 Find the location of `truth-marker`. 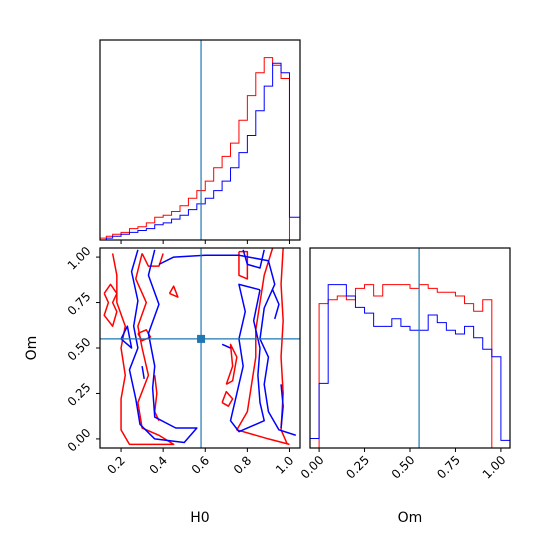

truth-marker is located at coordinates (201, 338).